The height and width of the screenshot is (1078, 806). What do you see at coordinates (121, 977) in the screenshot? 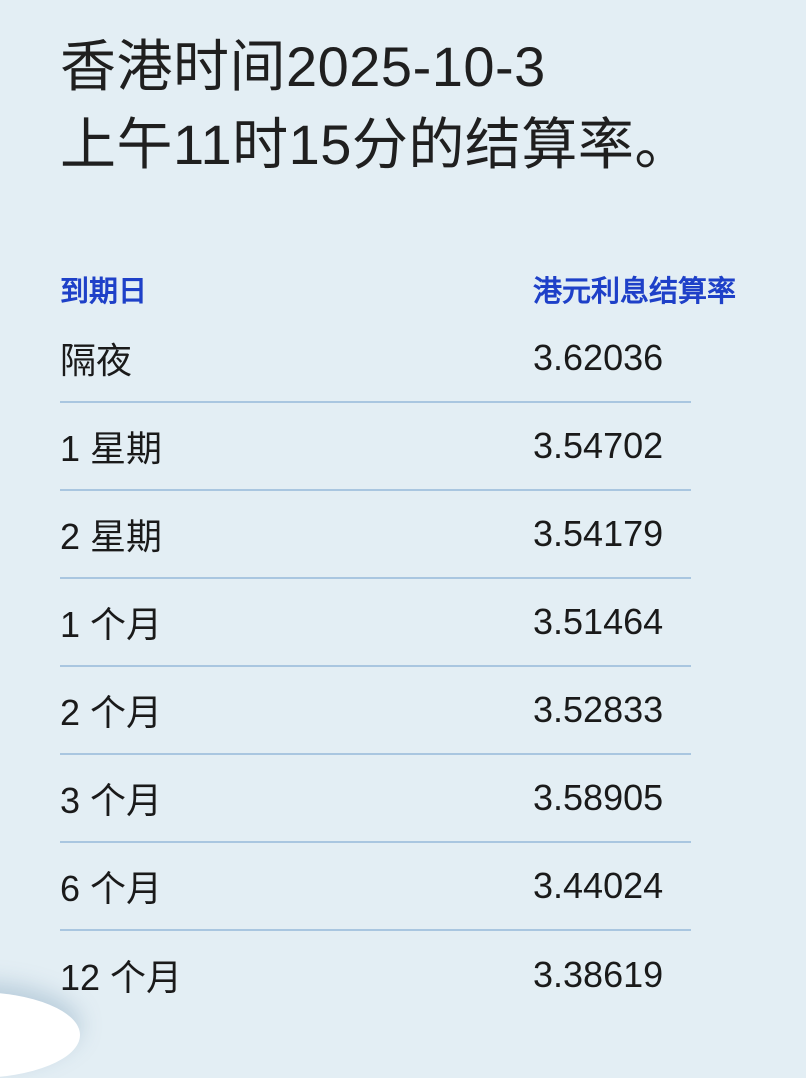
I see `maturity-label: 12 个月` at bounding box center [121, 977].